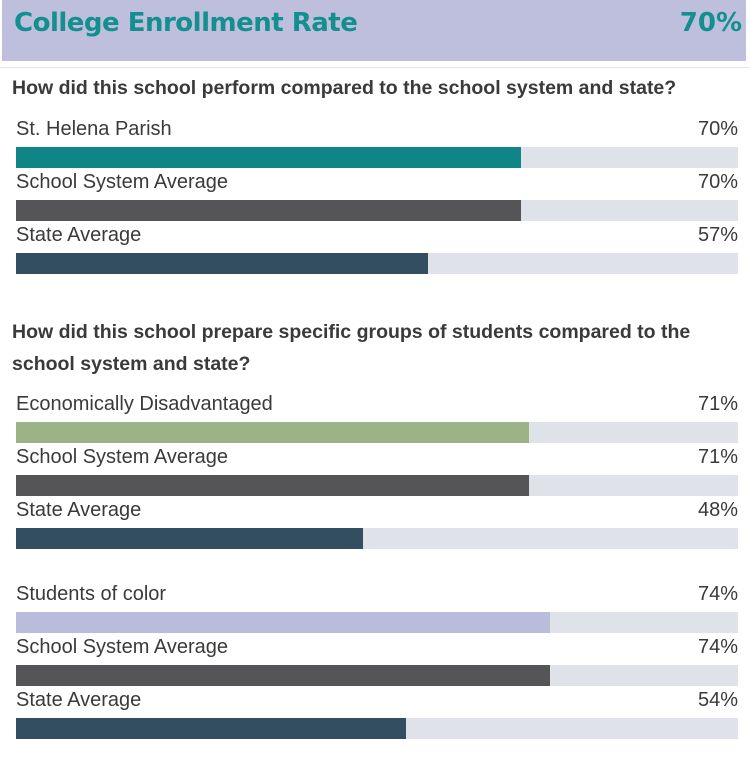 Image resolution: width=750 pixels, height=757 pixels. I want to click on group1-state-average-bar-track, so click(377, 263).